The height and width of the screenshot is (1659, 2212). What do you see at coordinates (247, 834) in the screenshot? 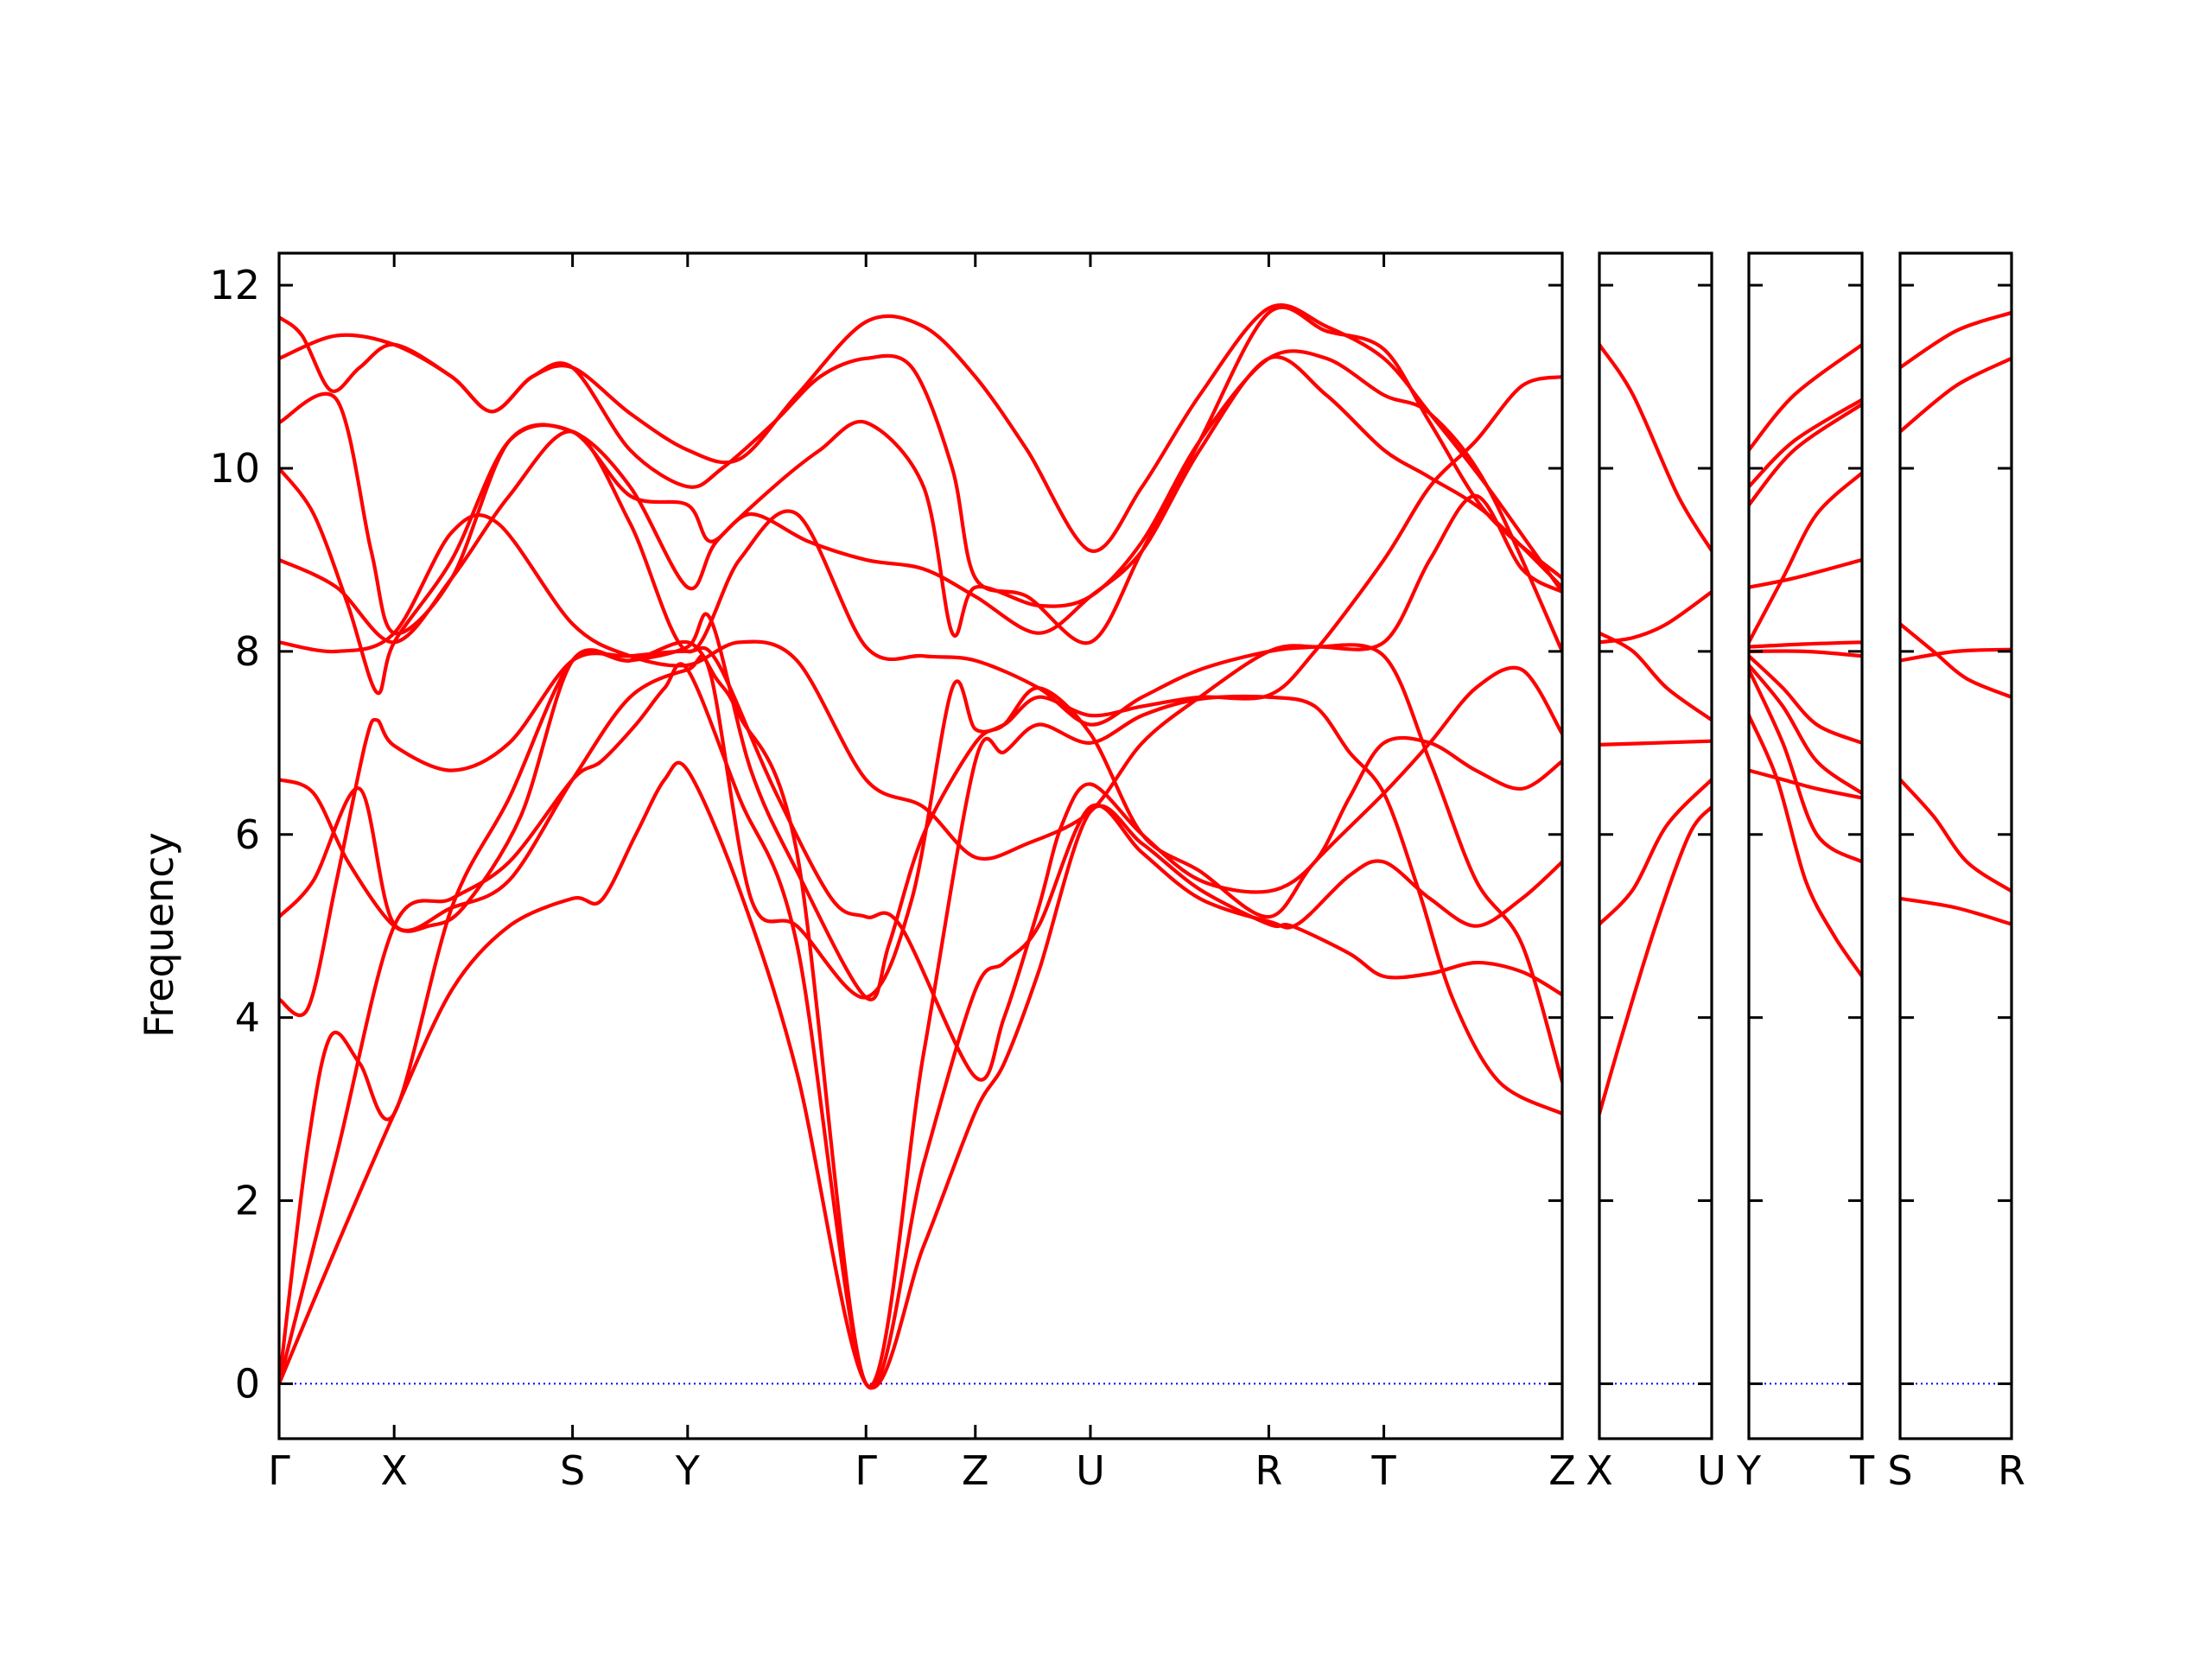
I see `y-tick-label: 6` at bounding box center [247, 834].